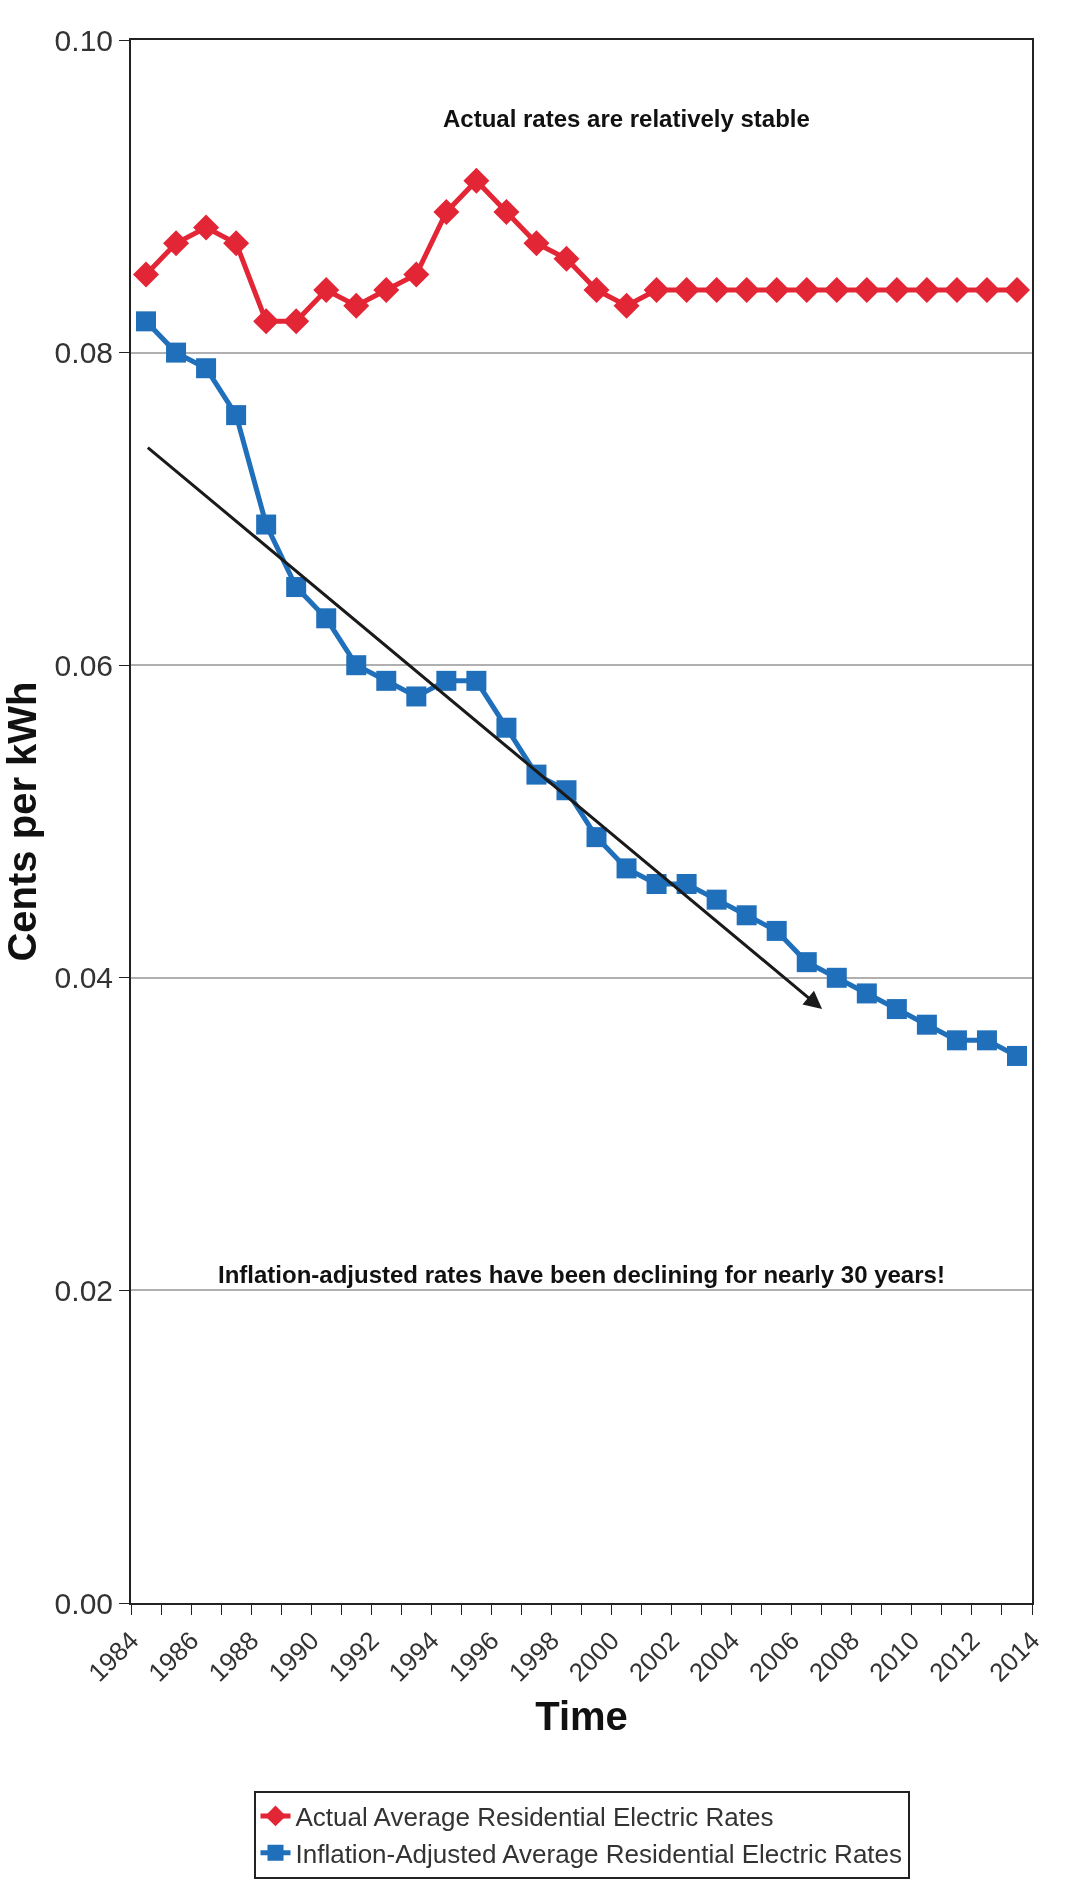 This screenshot has height=1891, width=1072. I want to click on y-tick-label: 0.02, so click(83, 1290).